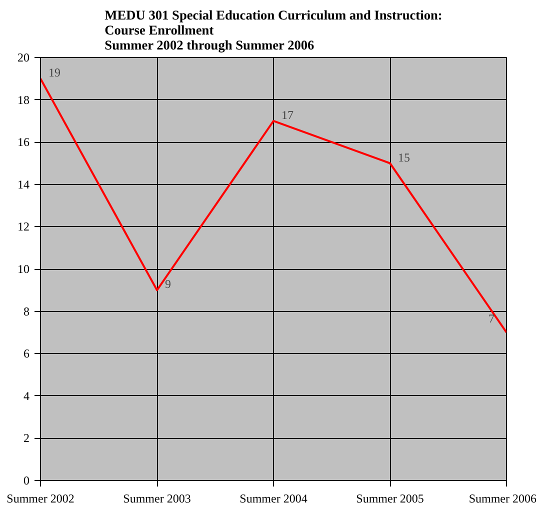  Describe the element at coordinates (54, 73) in the screenshot. I see `data-label: 19` at that location.